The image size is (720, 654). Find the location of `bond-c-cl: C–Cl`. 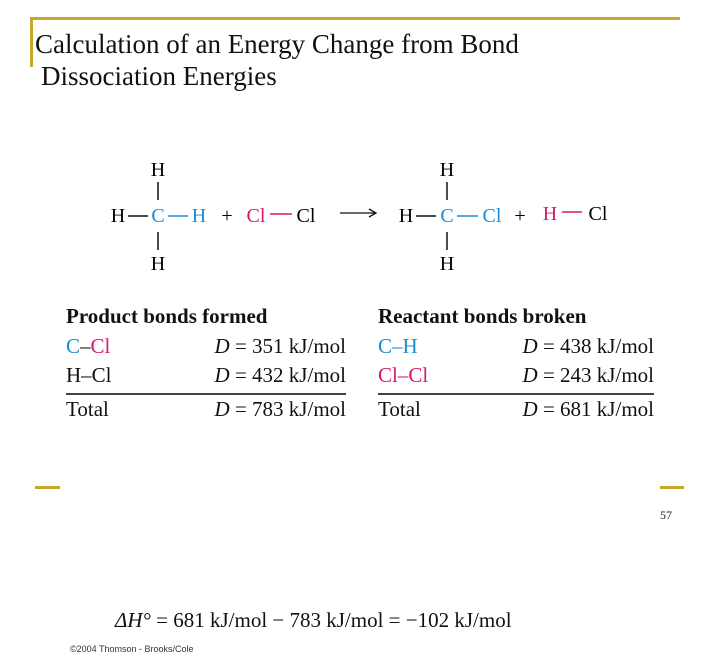

bond-c-cl: C–Cl is located at coordinates (88, 346).